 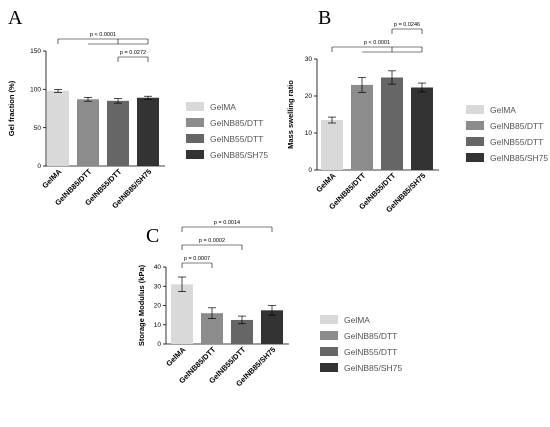 What do you see at coordinates (309, 96) in the screenshot?
I see `y-tick-label-b-2: 20` at bounding box center [309, 96].